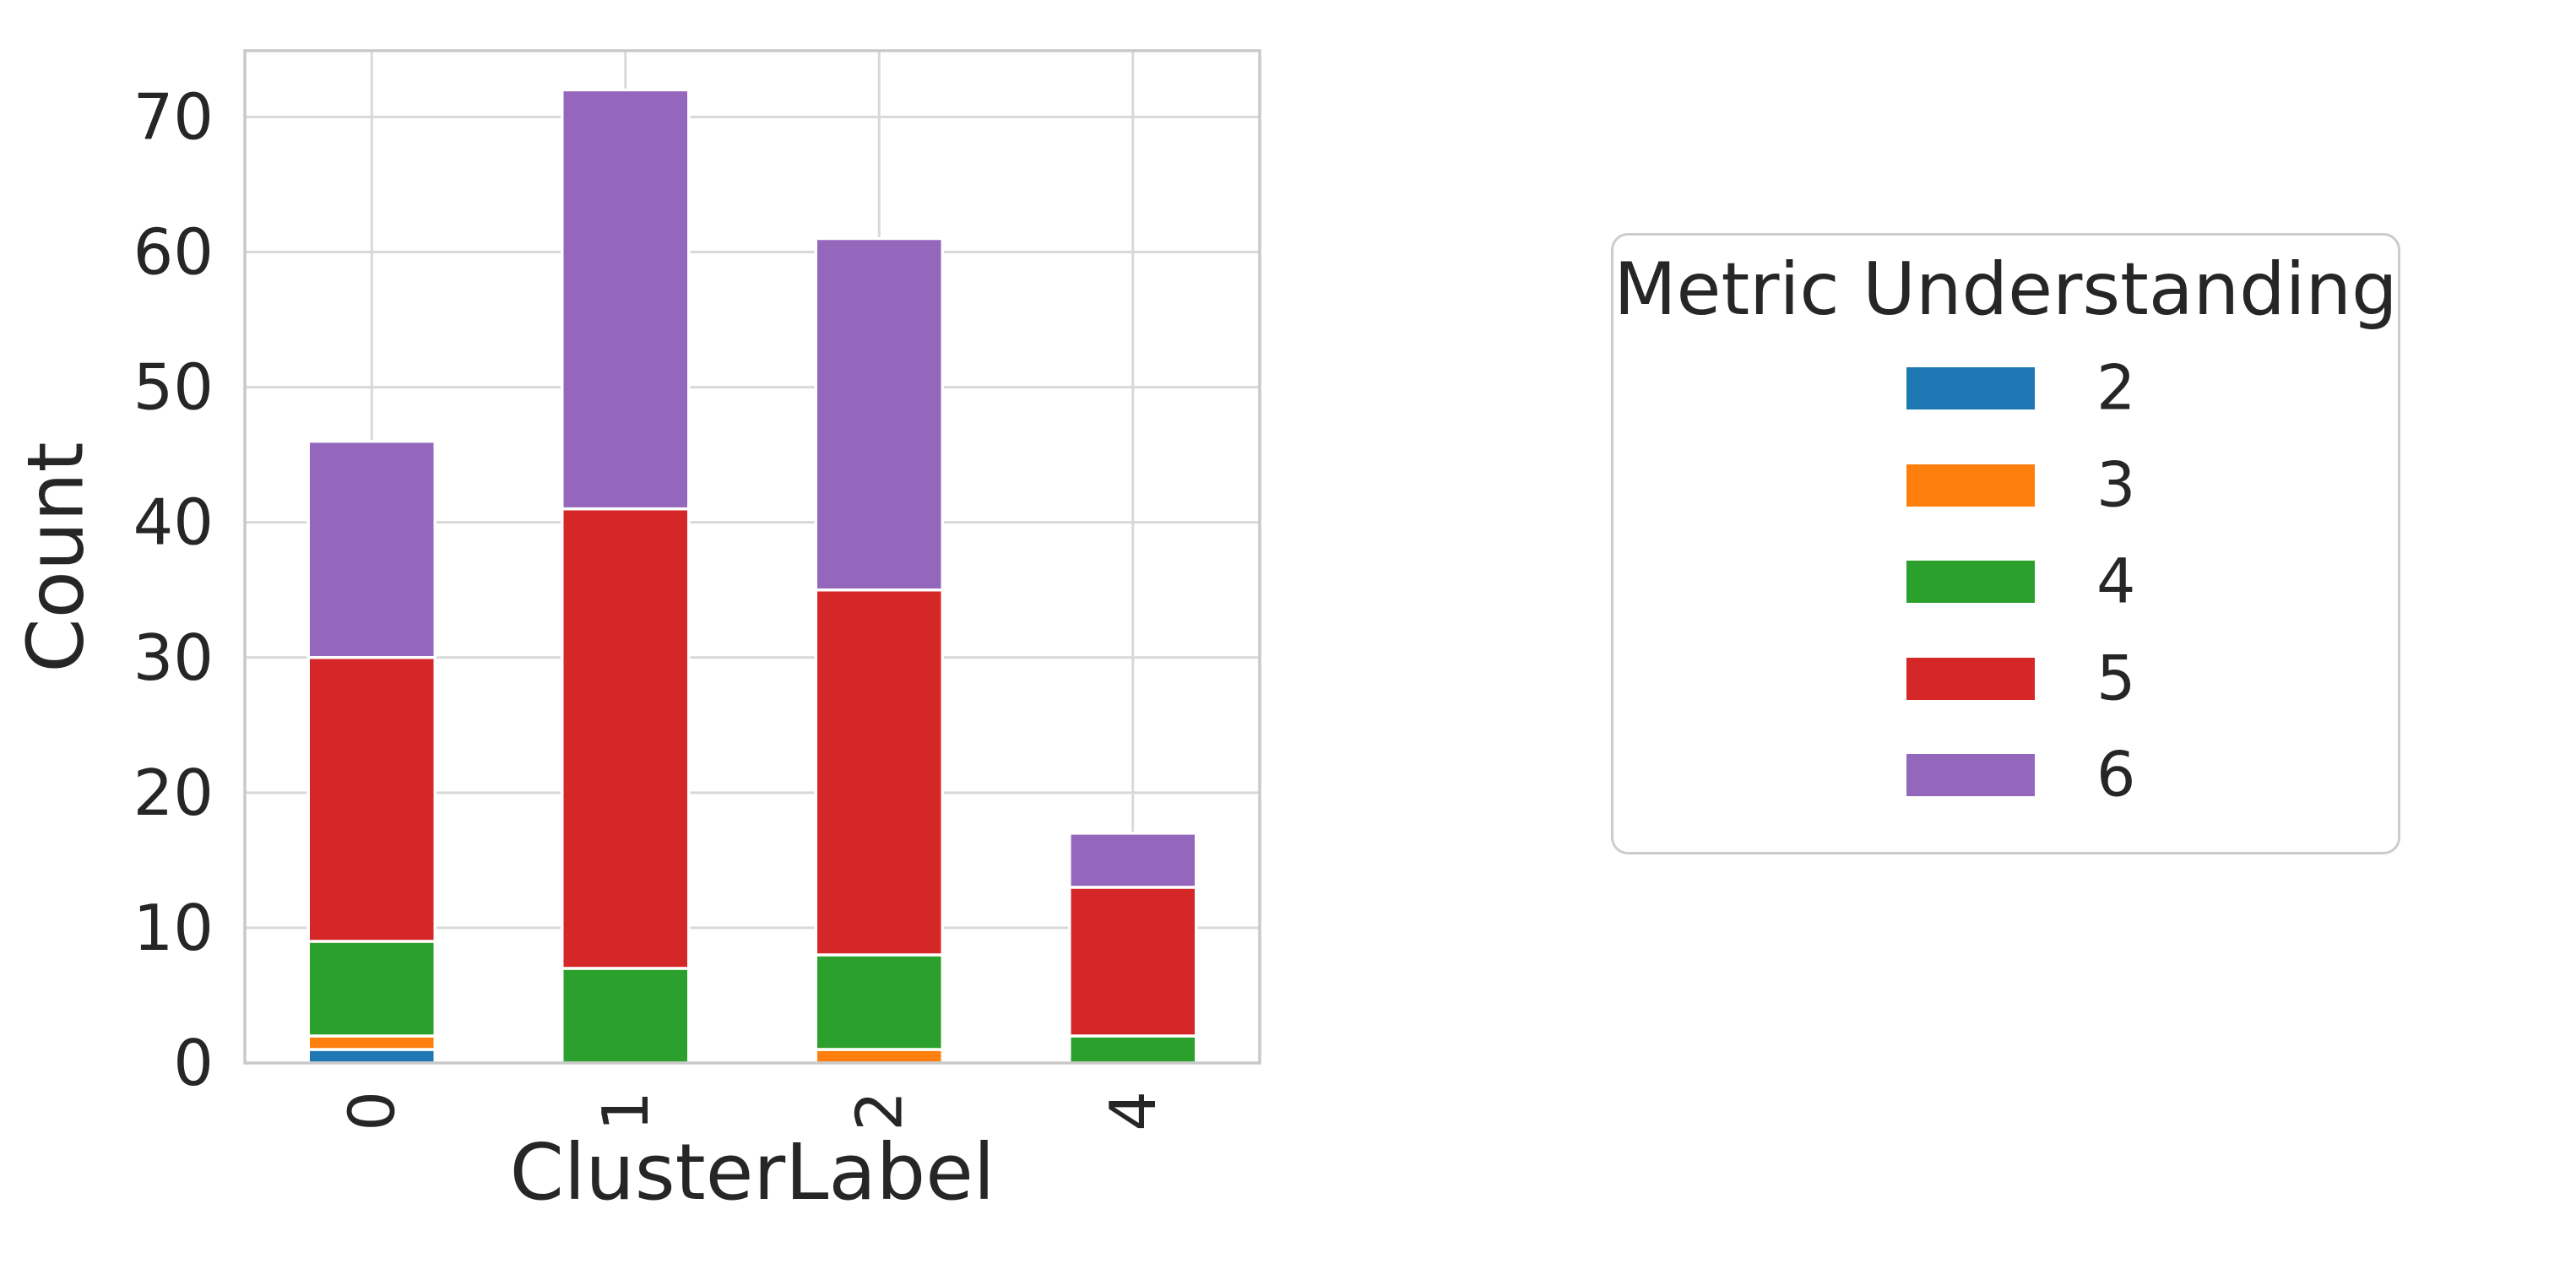 The height and width of the screenshot is (1269, 2576). What do you see at coordinates (752, 1172) in the screenshot?
I see `x-axis-label: ClusterLabel` at bounding box center [752, 1172].